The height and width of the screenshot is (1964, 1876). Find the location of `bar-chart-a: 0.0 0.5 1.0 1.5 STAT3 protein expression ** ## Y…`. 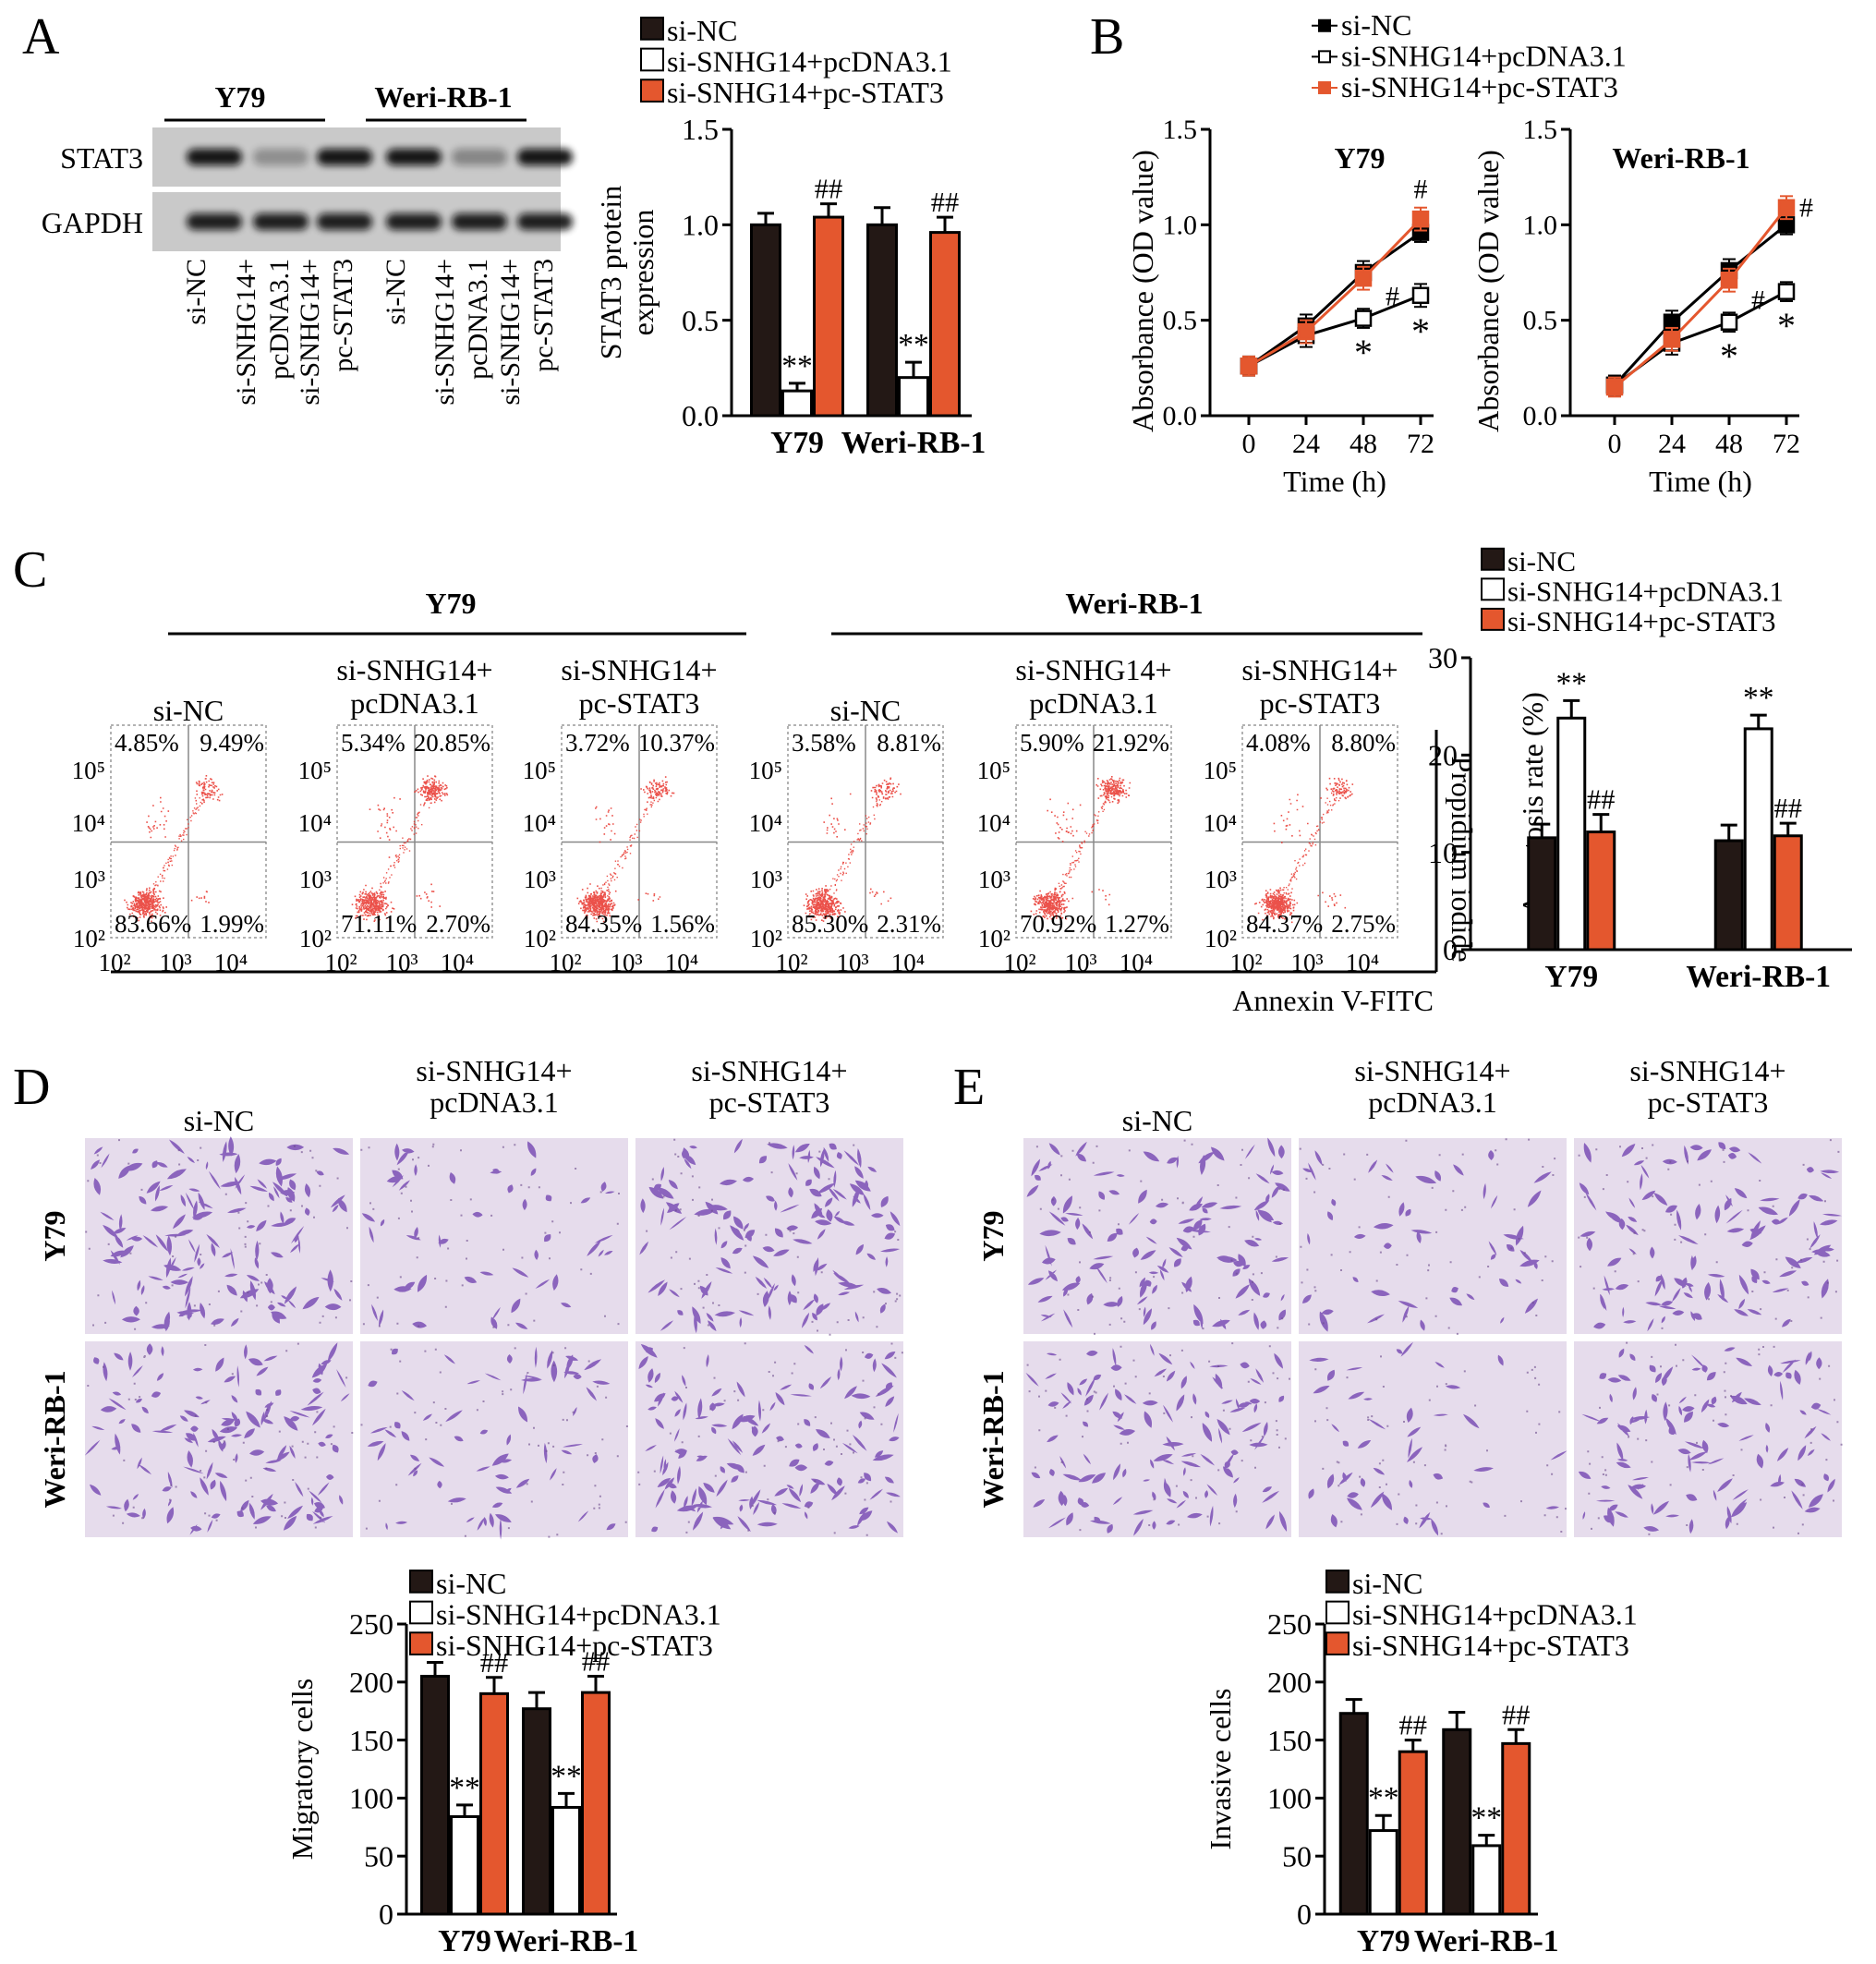

bar-chart-a: 0.0 0.5 1.0 1.5 STAT3 protein expression ** ## Y… is located at coordinates (790, 286).